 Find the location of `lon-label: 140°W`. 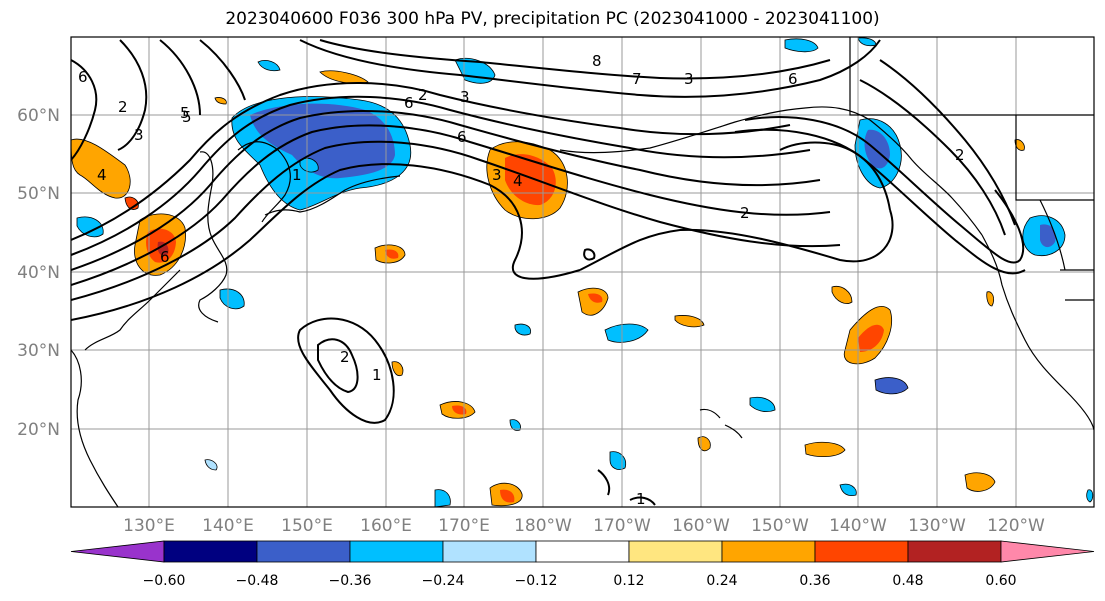

lon-label: 140°W is located at coordinates (858, 526).